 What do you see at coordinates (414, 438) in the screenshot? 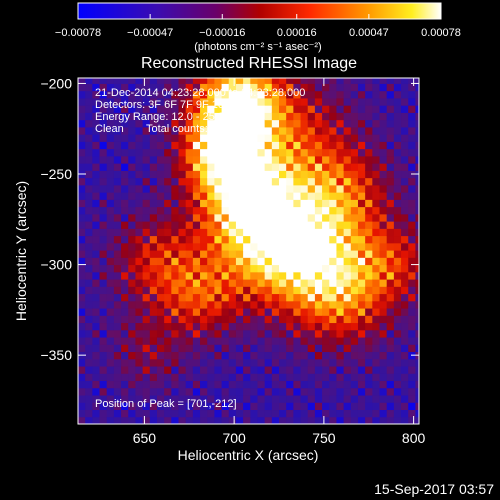
I see `x-tick-label: 800` at bounding box center [414, 438].